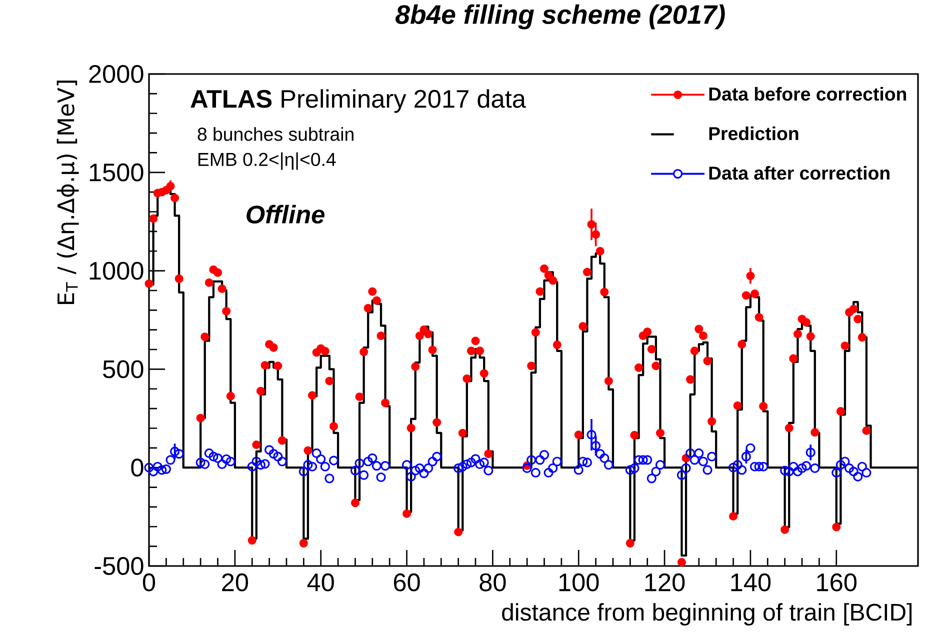  I want to click on y-tick-label: 500, so click(123, 369).